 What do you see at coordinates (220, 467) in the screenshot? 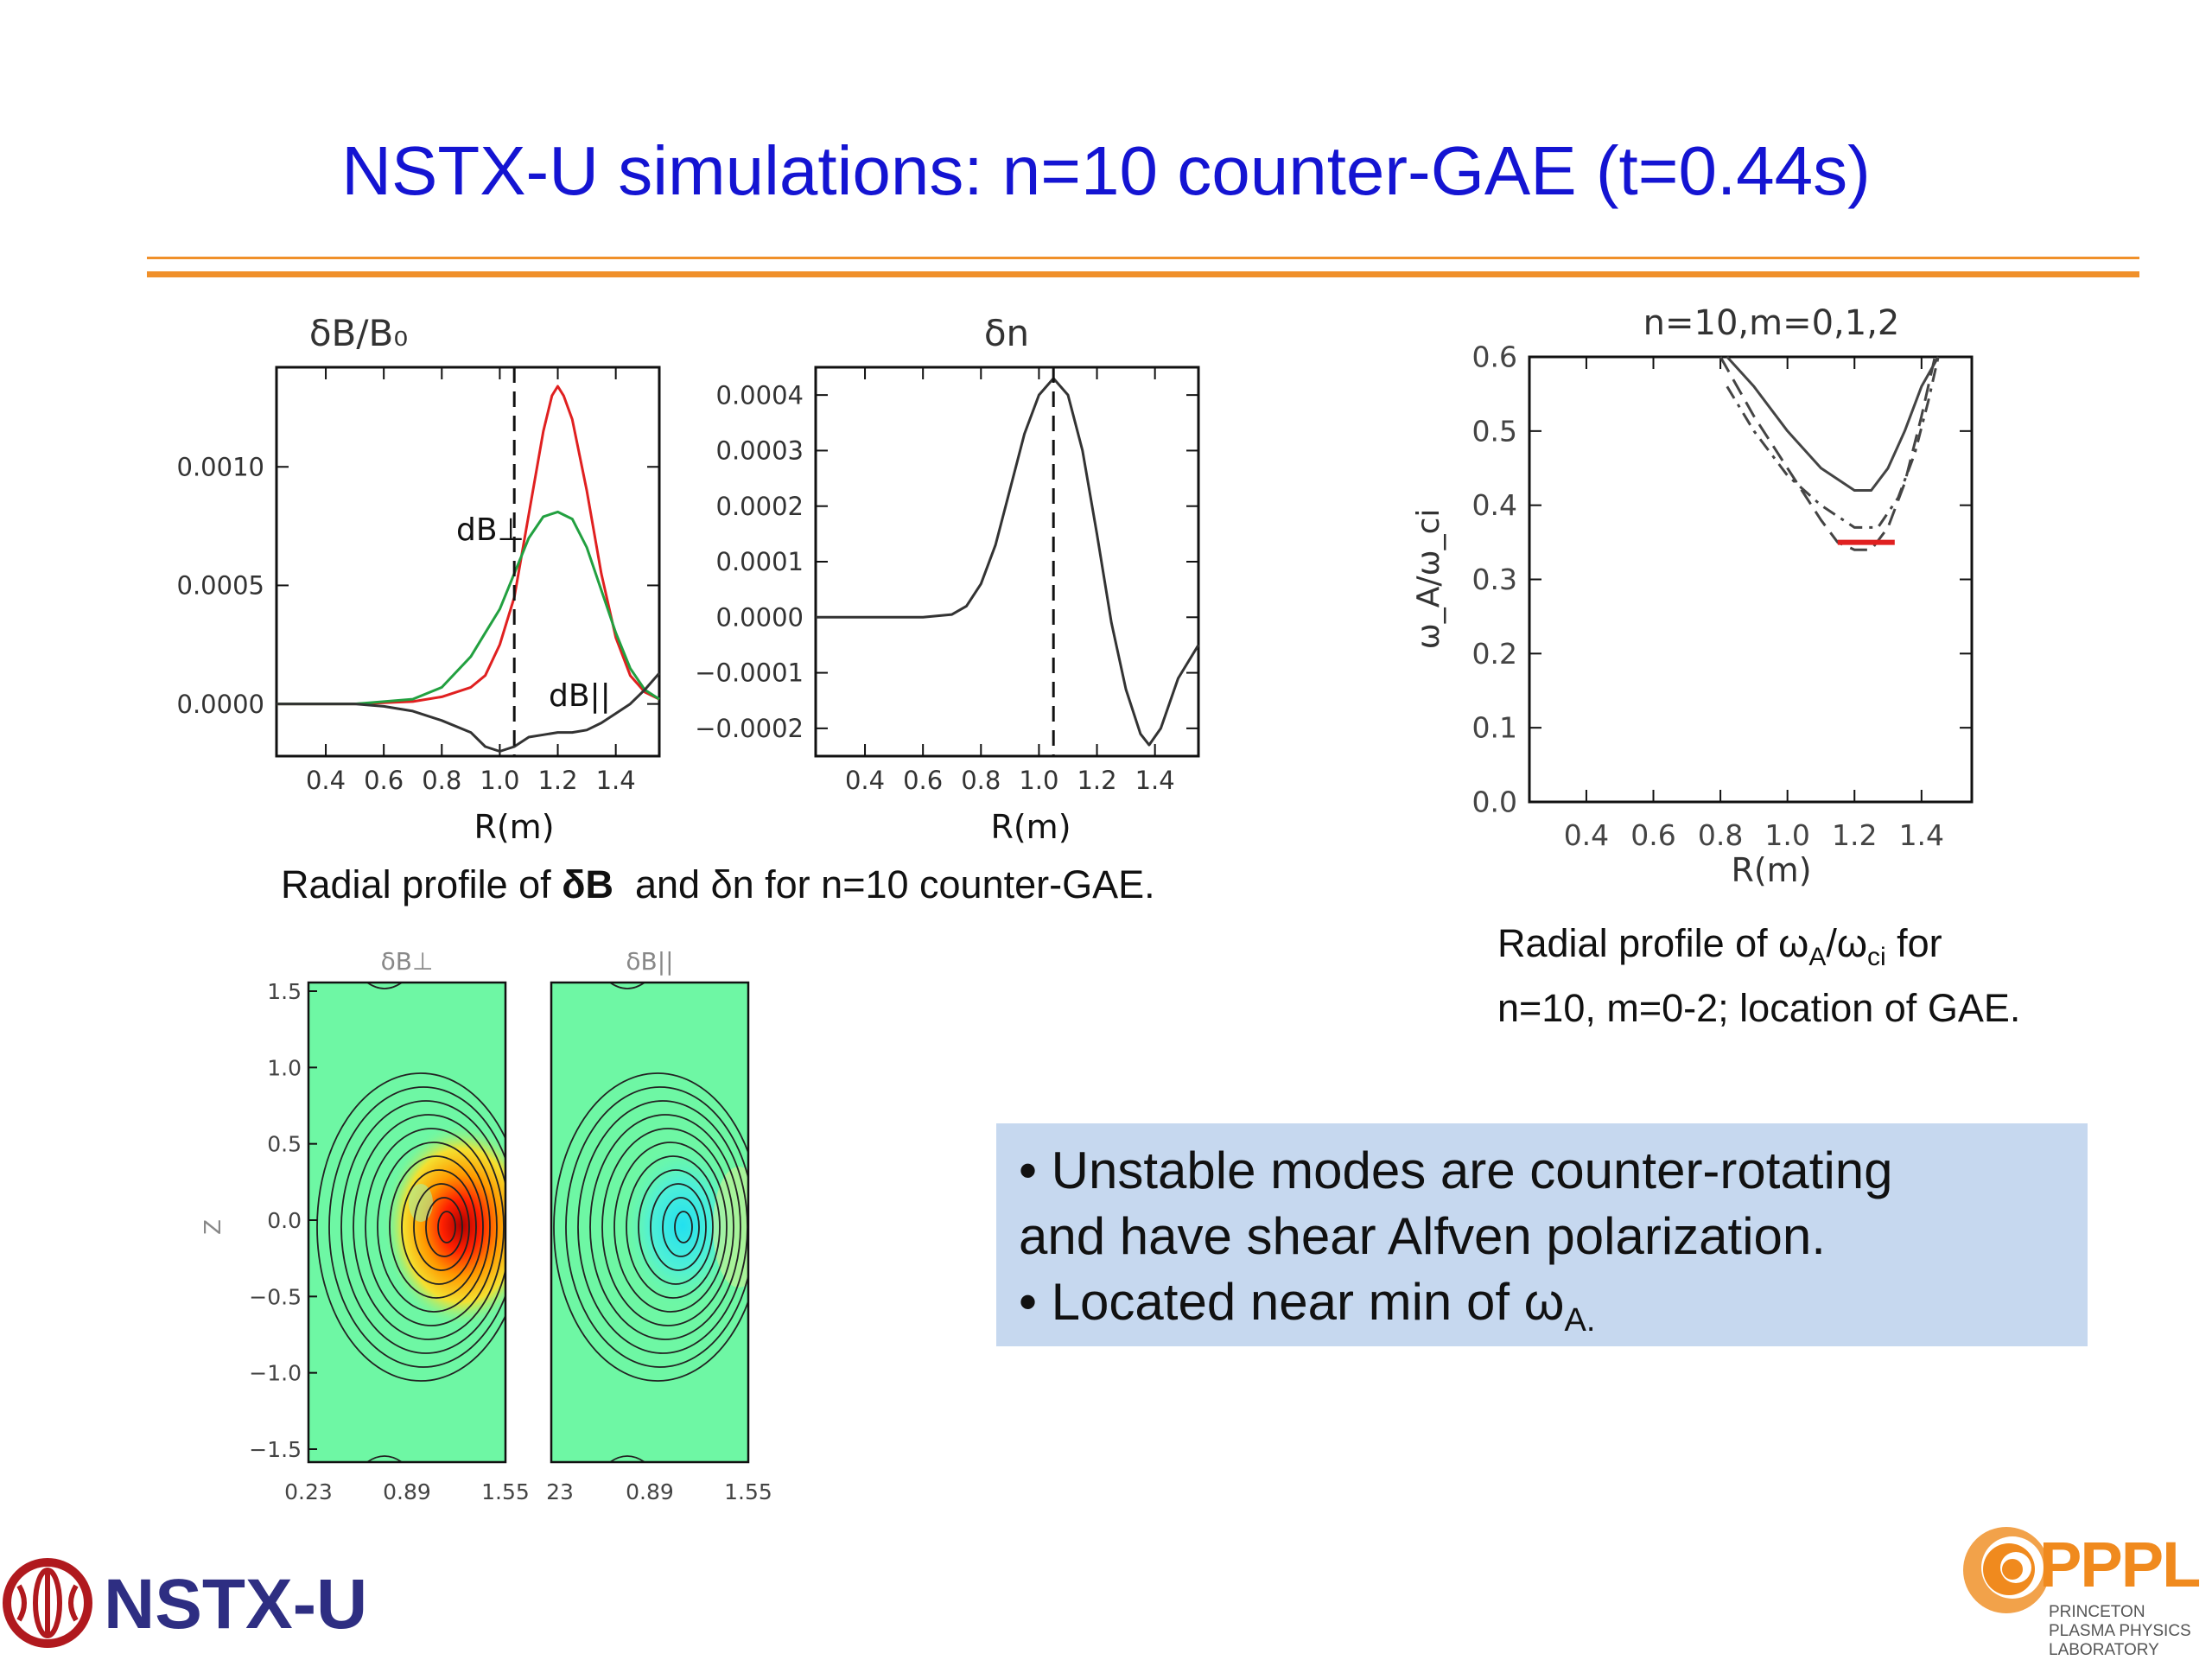
I see `y-tick-label: 0.0010` at bounding box center [220, 467].